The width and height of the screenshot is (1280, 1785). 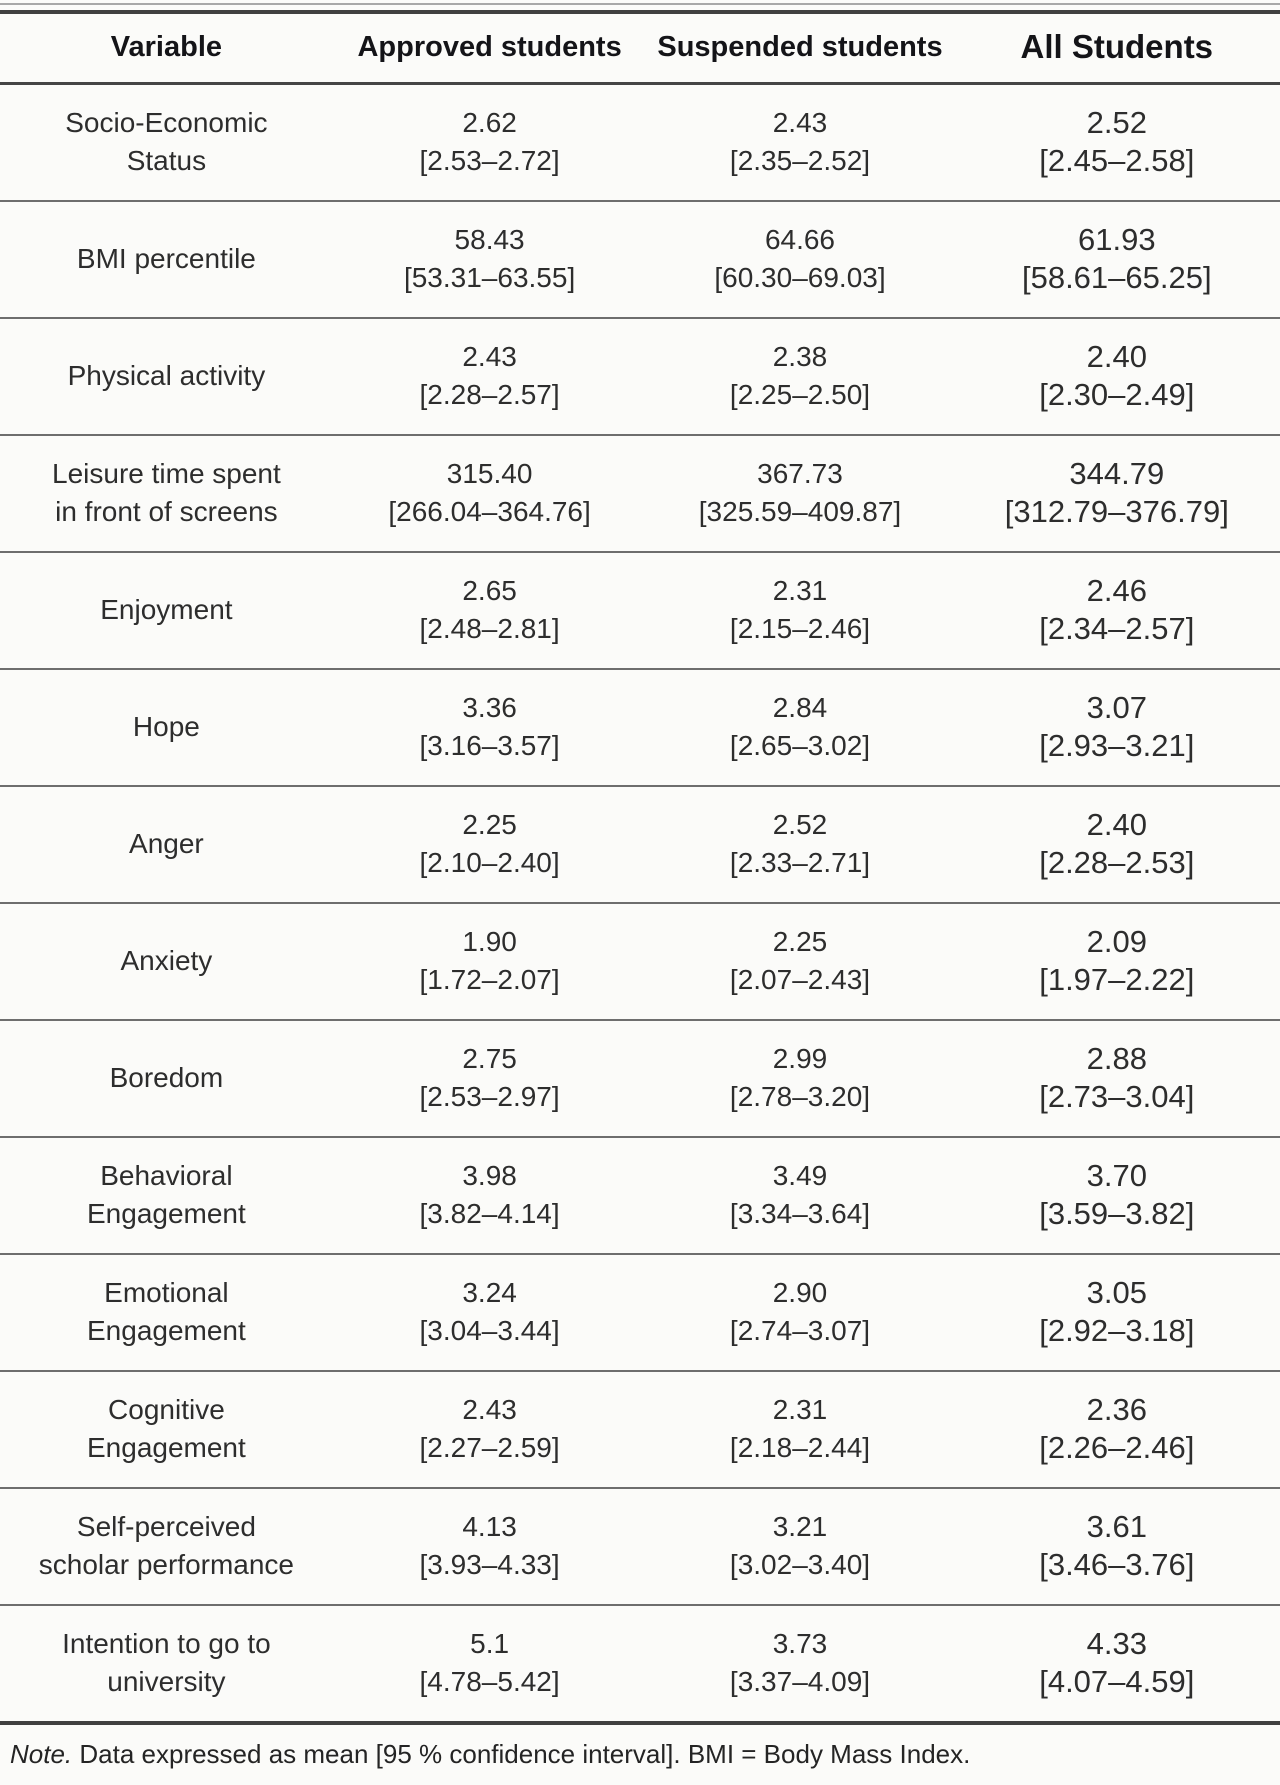 What do you see at coordinates (489, 1313) in the screenshot?
I see `approved-students-cell: 3.24 [3.04–3.44]` at bounding box center [489, 1313].